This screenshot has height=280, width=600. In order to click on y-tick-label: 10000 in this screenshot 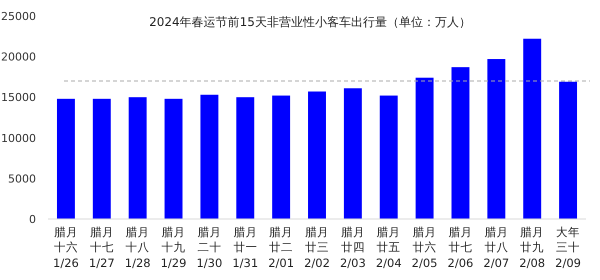, I will do `click(18, 138)`.